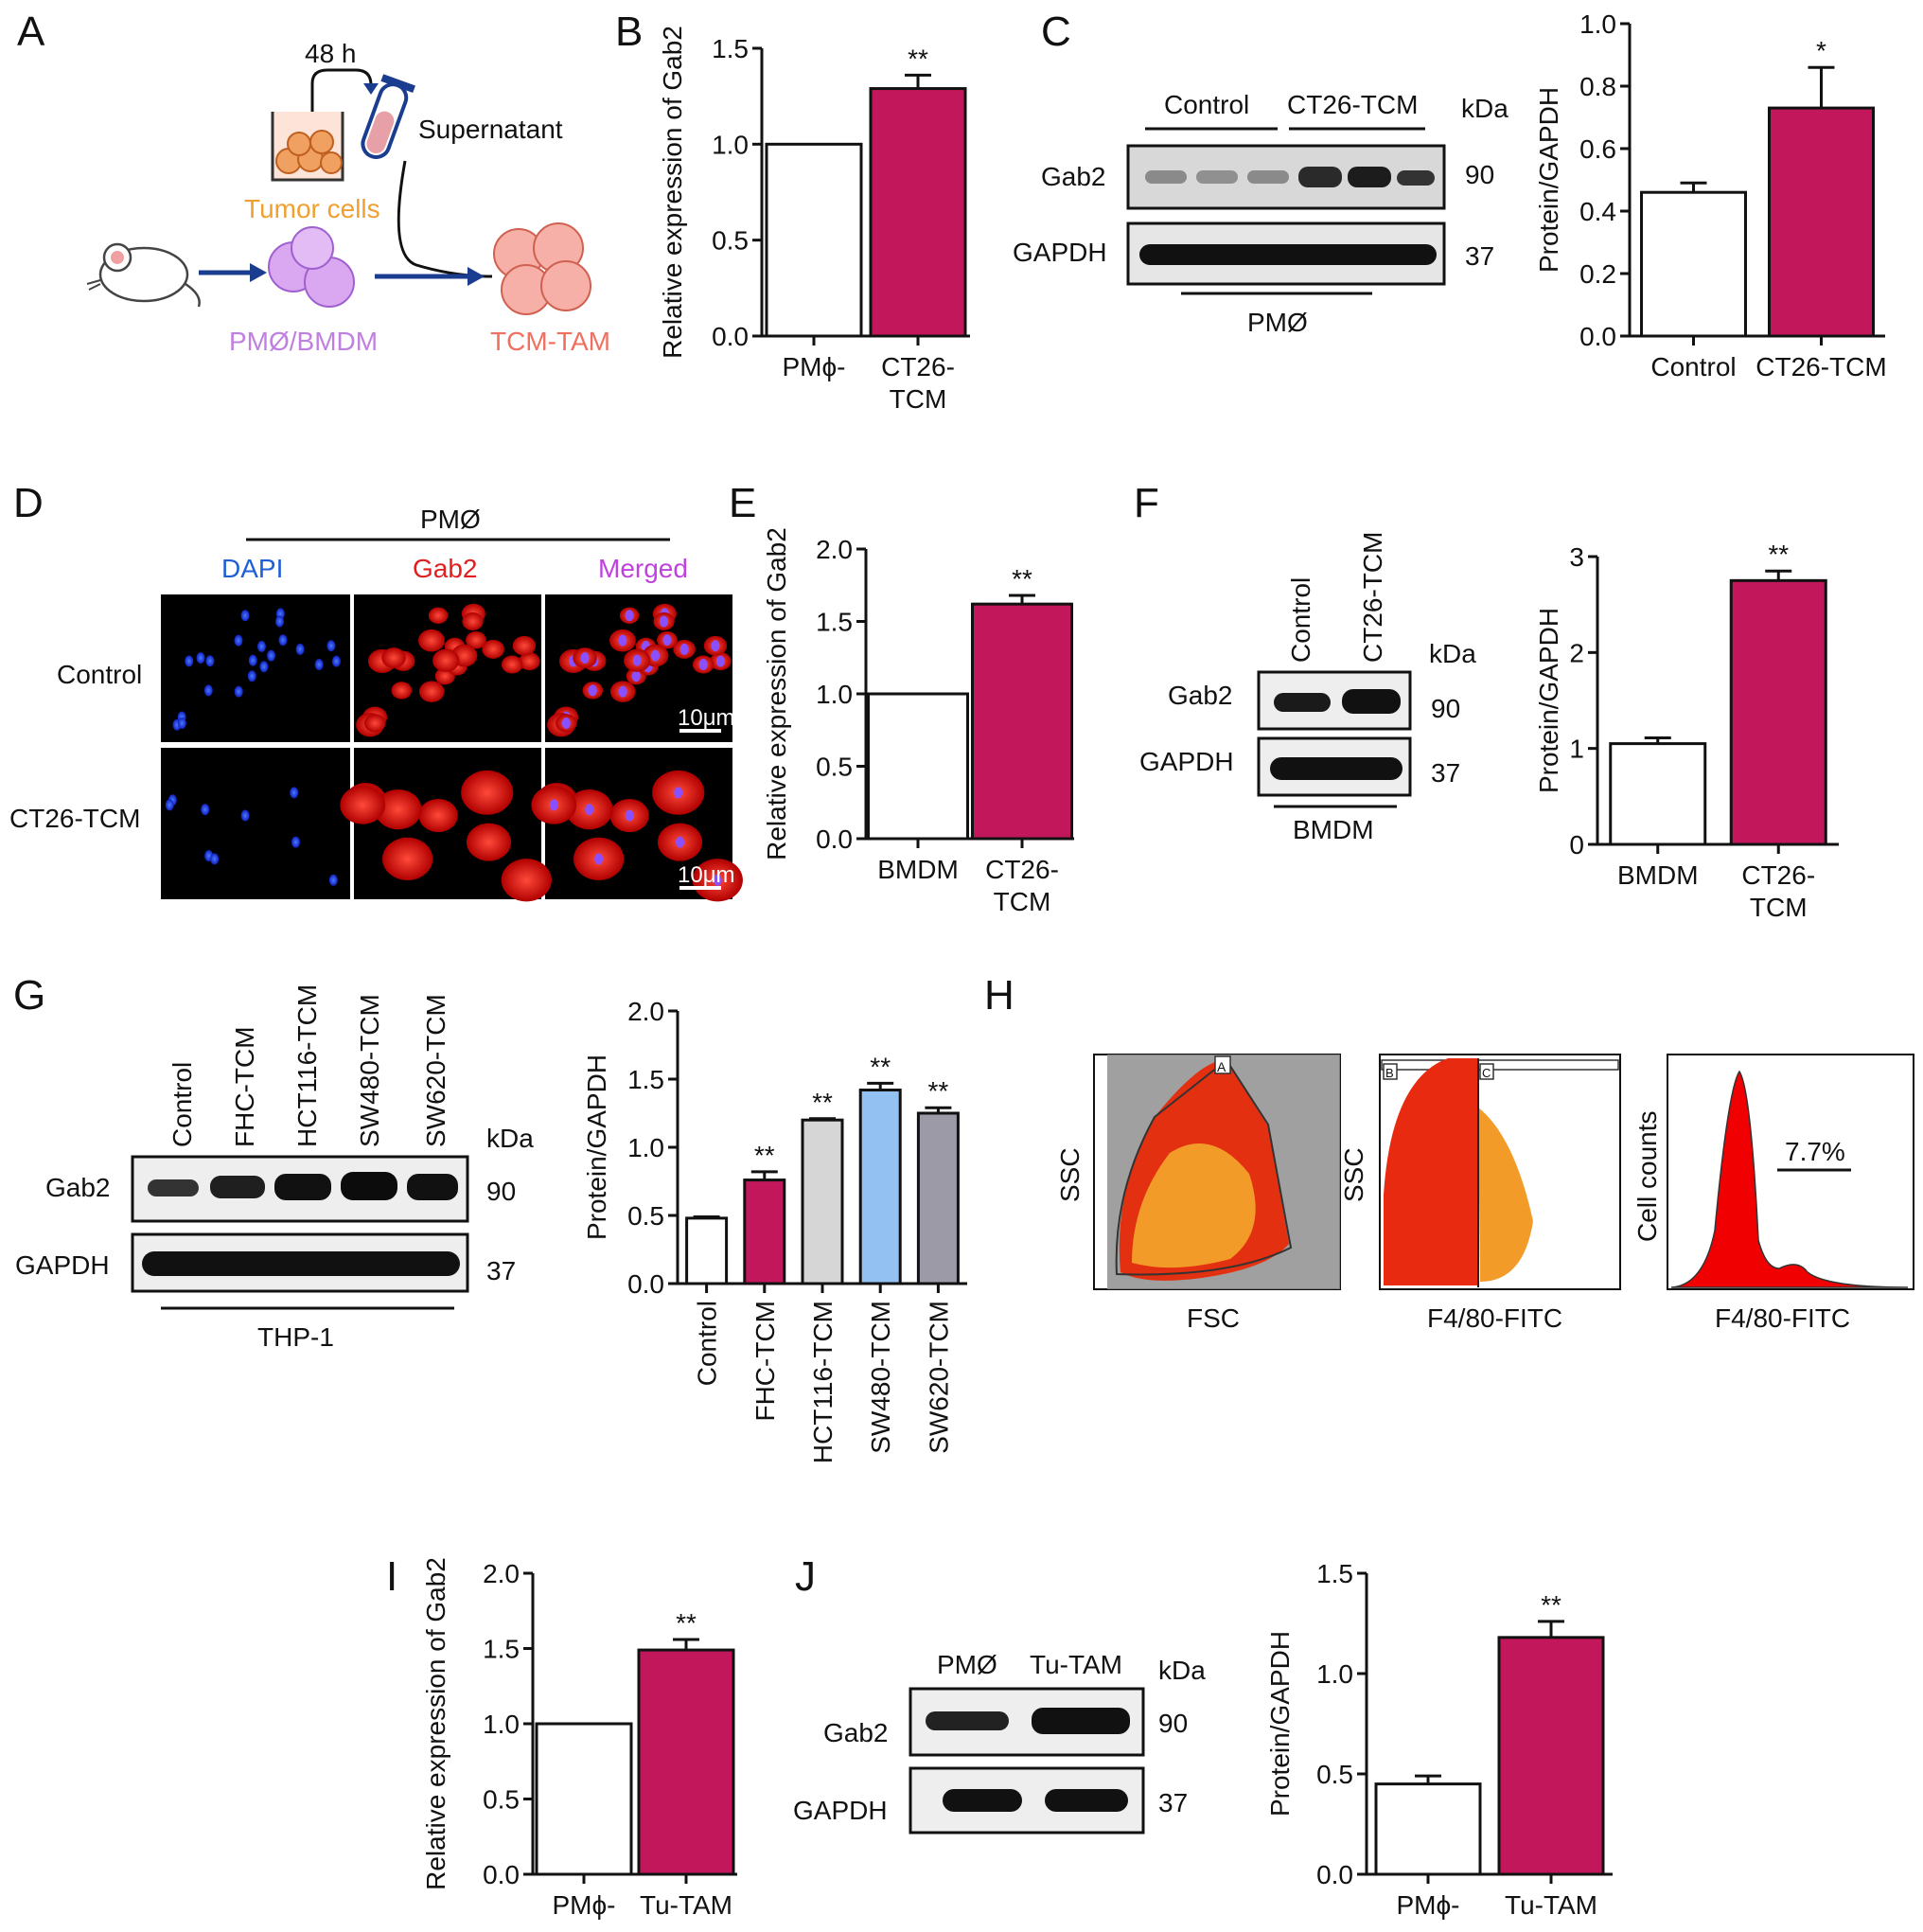 The width and height of the screenshot is (1923, 1932). I want to click on panel-label-e: E, so click(742, 503).